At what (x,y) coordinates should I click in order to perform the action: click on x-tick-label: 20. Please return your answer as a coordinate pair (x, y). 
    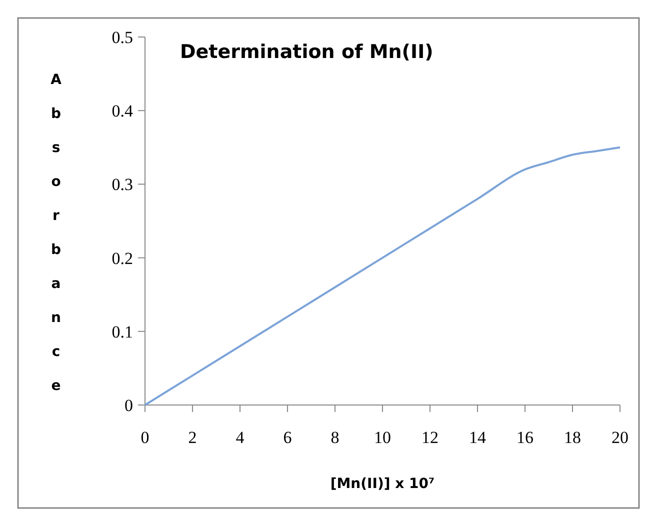
    Looking at the image, I should click on (620, 437).